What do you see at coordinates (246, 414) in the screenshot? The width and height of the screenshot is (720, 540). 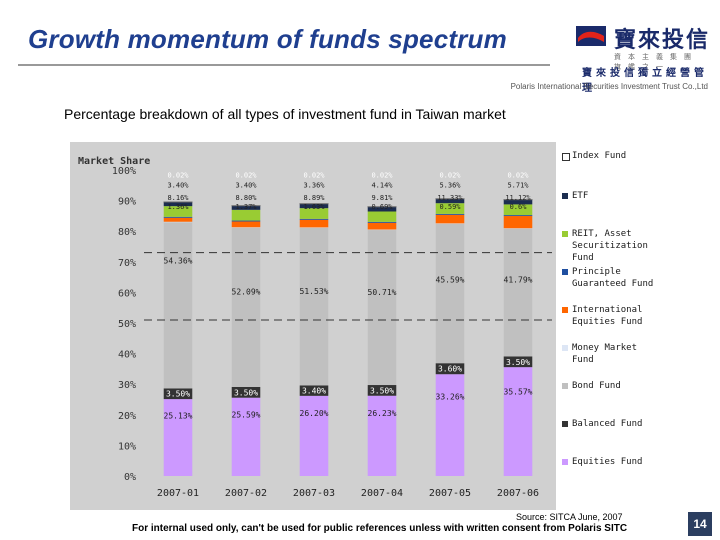 I see `data-label: 25.59%` at bounding box center [246, 414].